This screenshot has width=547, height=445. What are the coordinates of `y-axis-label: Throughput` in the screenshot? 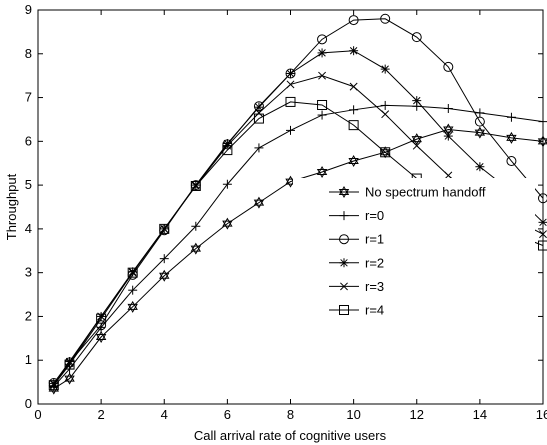 It's located at (11, 206).